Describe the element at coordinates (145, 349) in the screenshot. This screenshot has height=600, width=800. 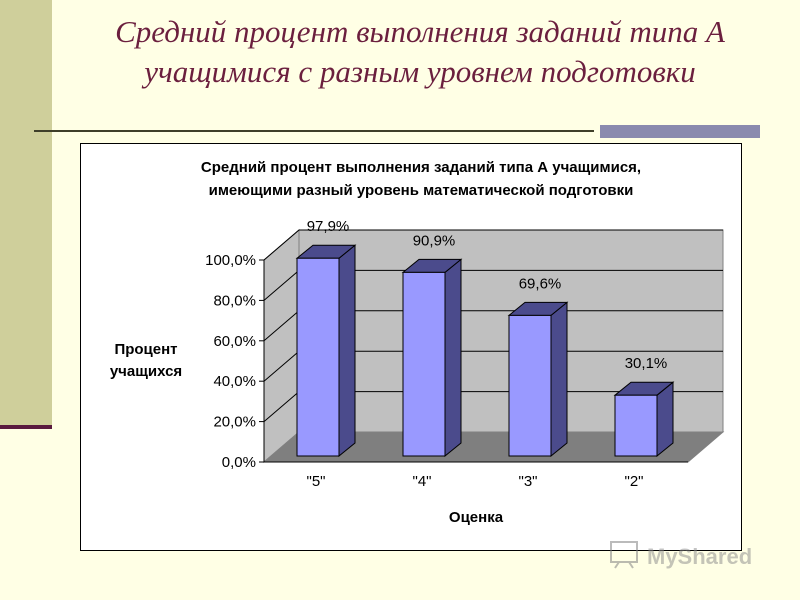
I see `y-axis-label-line-1: Процент` at that location.